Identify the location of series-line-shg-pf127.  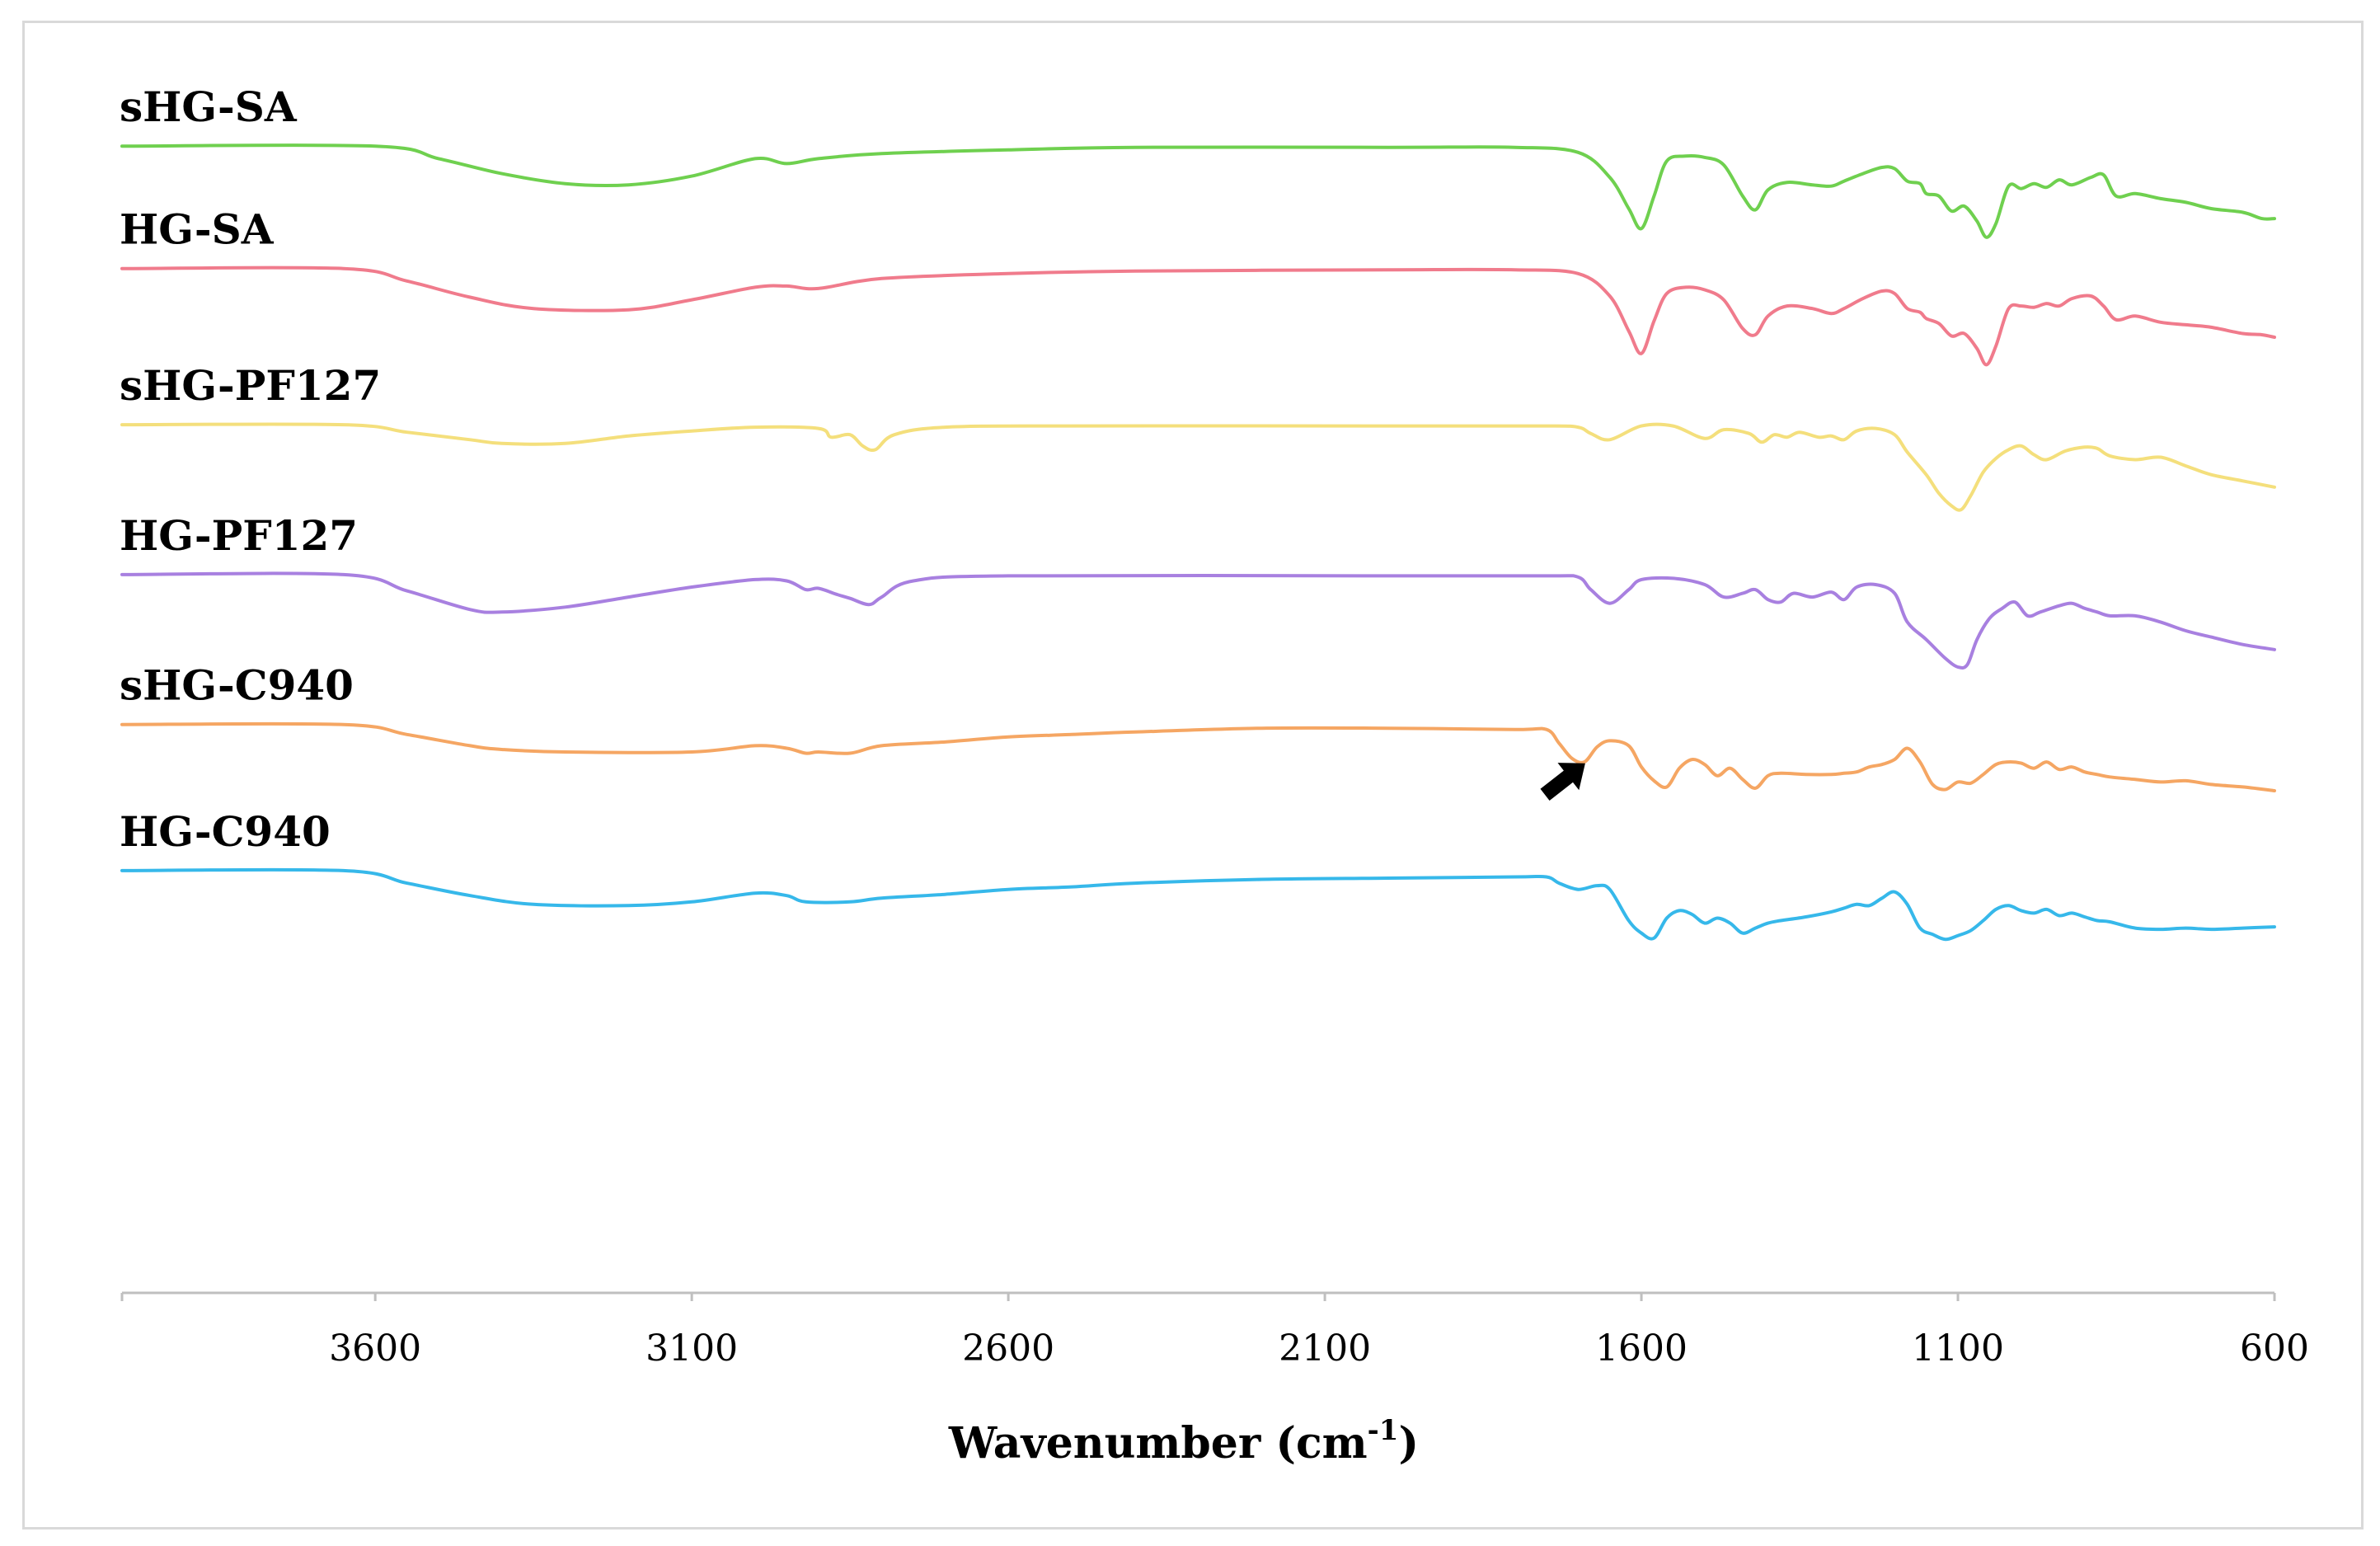
(1198, 467).